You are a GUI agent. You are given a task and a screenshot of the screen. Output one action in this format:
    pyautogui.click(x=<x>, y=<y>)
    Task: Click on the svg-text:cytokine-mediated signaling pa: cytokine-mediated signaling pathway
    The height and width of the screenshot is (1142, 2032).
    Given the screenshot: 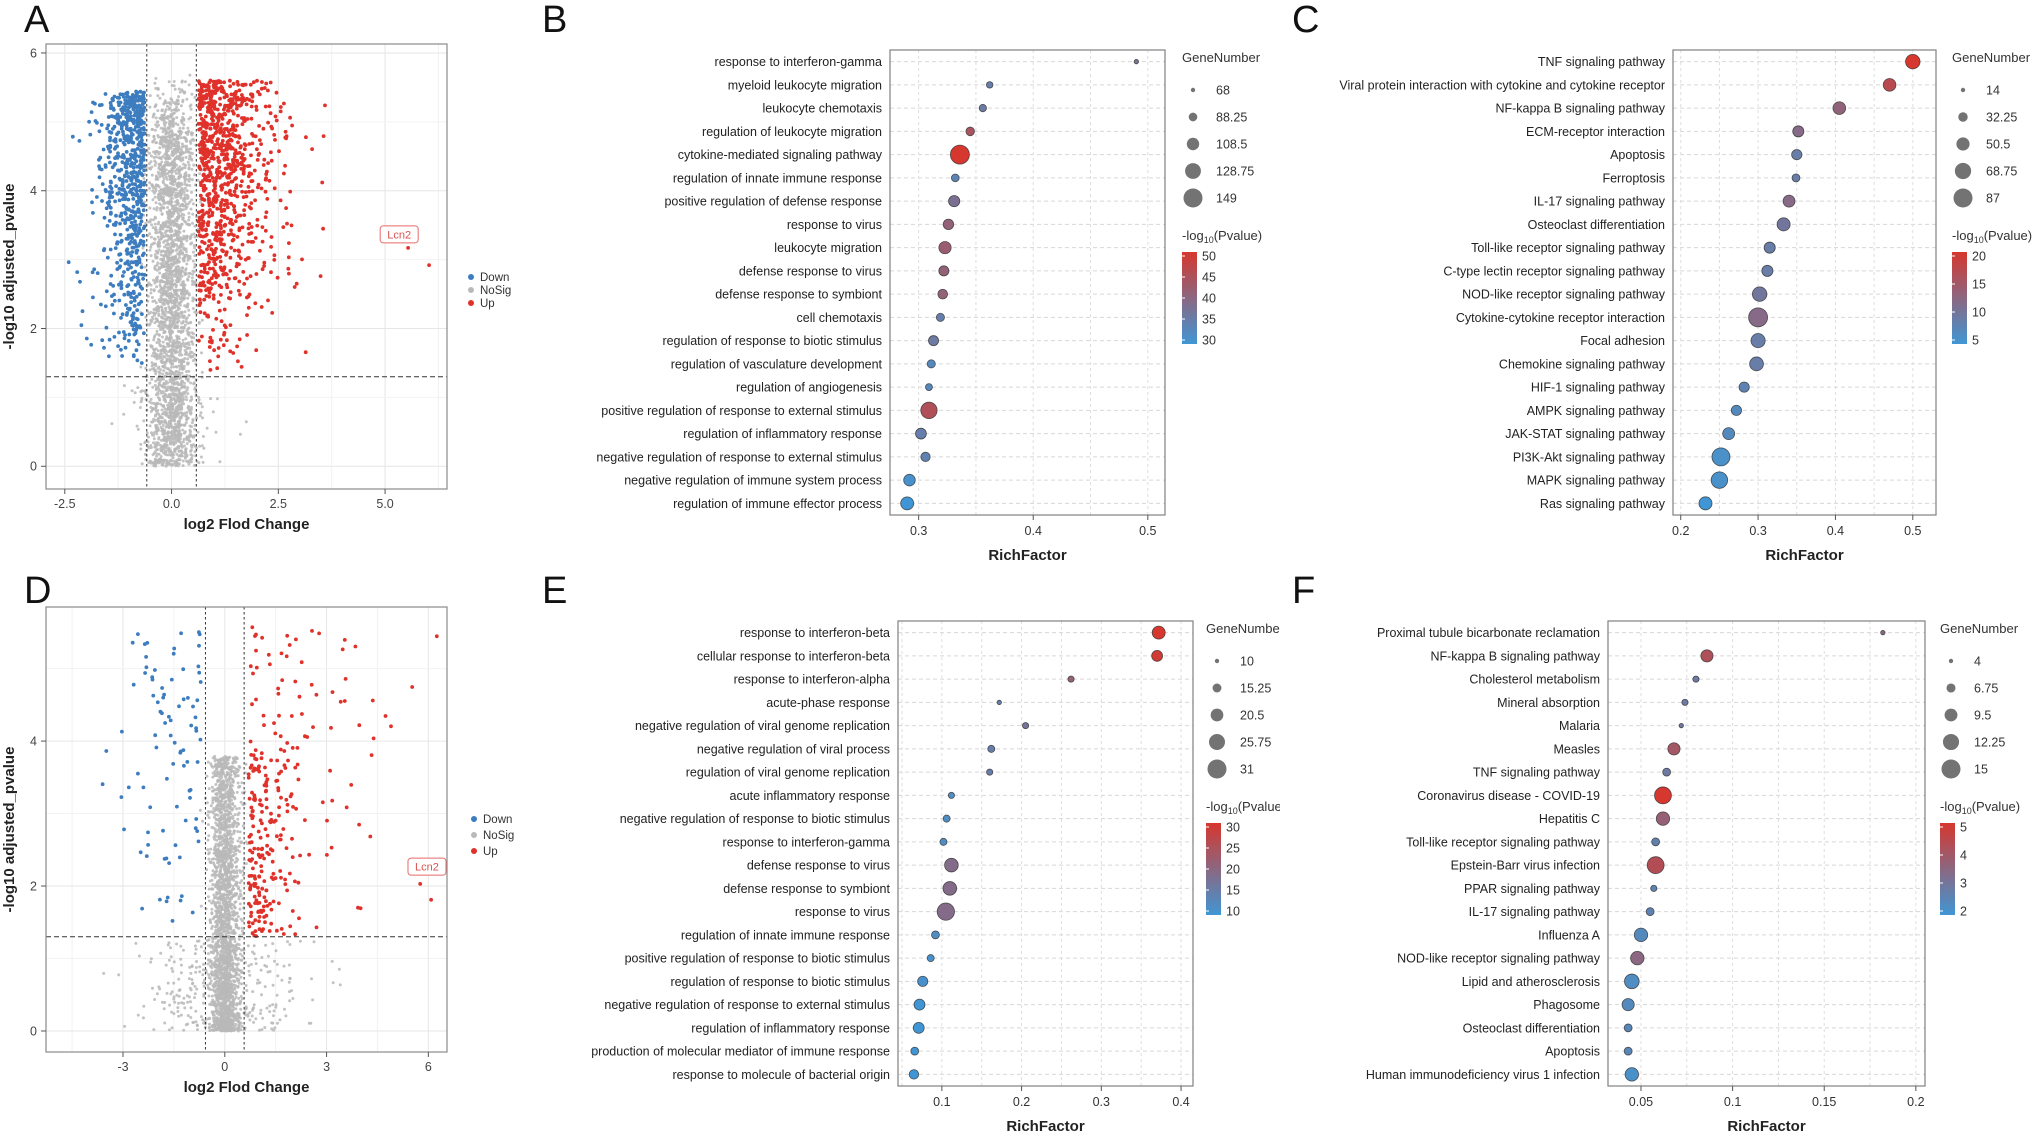 What is the action you would take?
    pyautogui.click(x=780, y=155)
    